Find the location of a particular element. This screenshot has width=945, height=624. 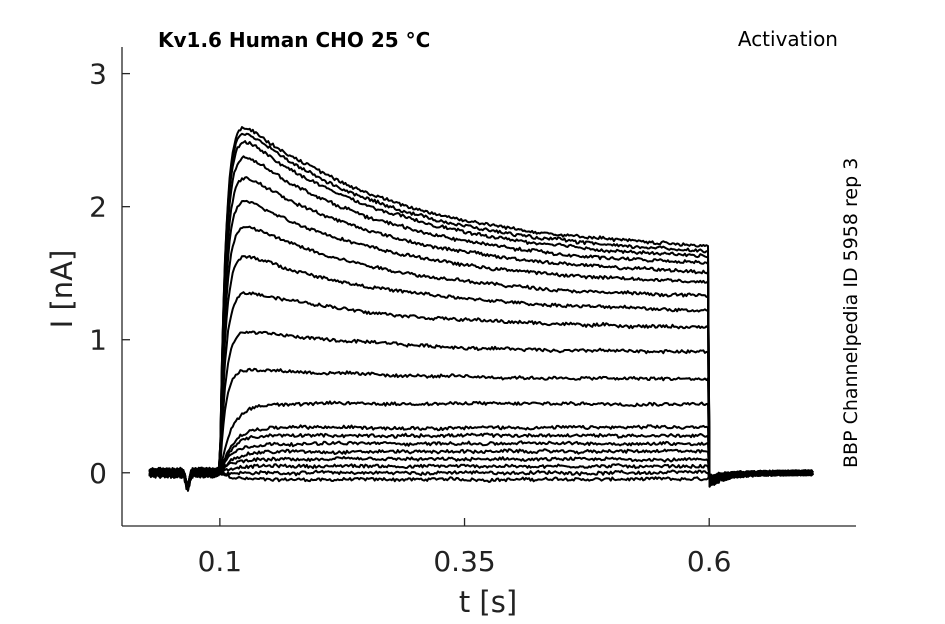

protocol-label: Activation is located at coordinates (788, 39).